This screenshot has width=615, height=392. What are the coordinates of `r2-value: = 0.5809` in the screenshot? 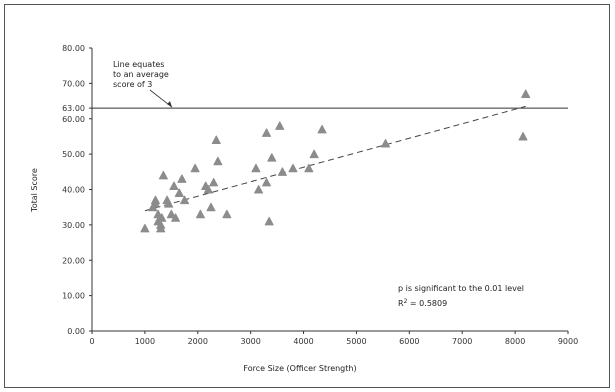 It's located at (427, 303).